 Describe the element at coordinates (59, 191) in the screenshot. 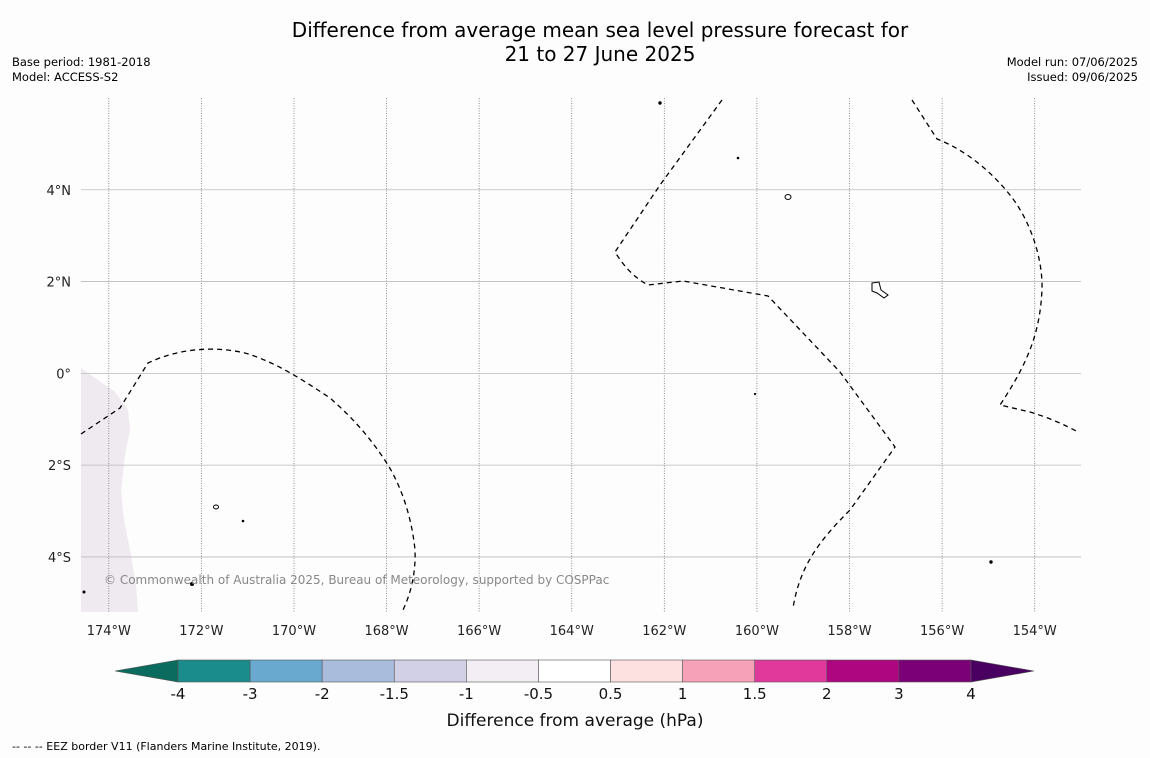

I see `lat-tick-label: 4°N` at that location.